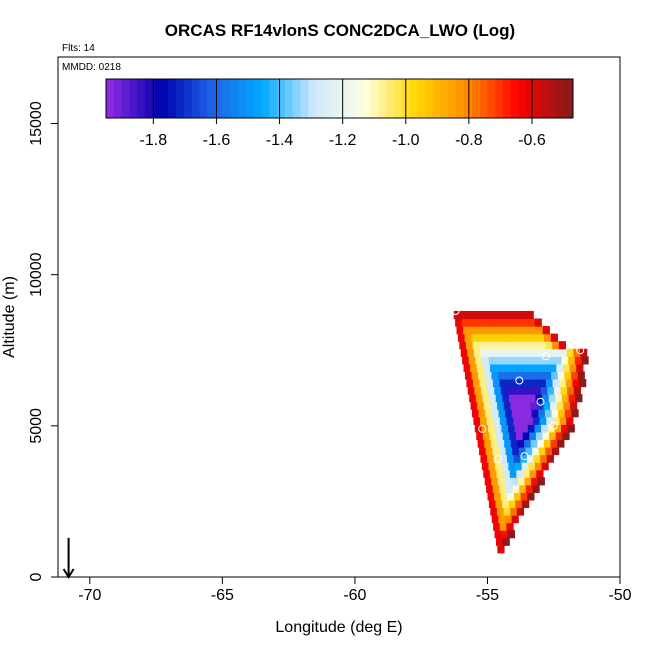 The image size is (650, 650). What do you see at coordinates (36, 576) in the screenshot?
I see `y-tick-label: 0` at bounding box center [36, 576].